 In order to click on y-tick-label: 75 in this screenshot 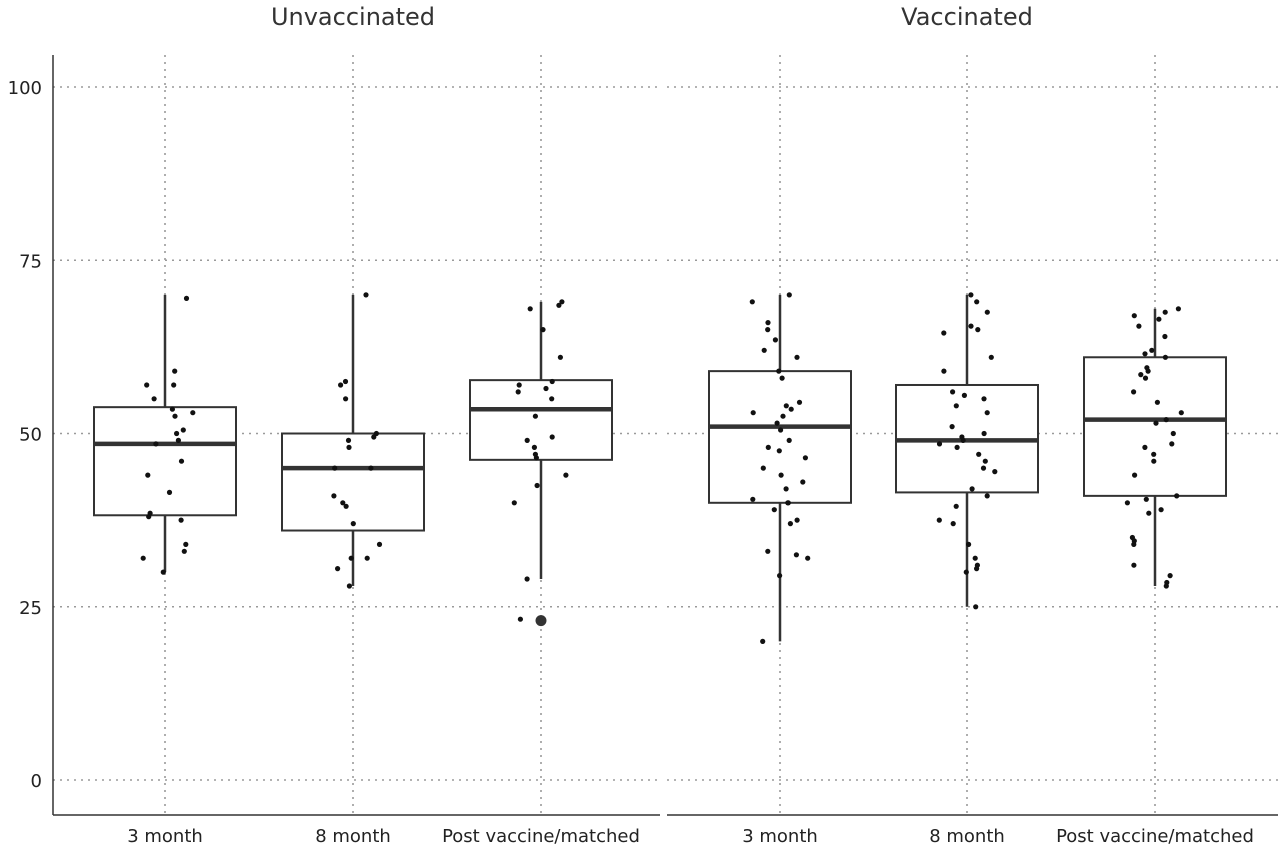, I will do `click(30, 261)`.